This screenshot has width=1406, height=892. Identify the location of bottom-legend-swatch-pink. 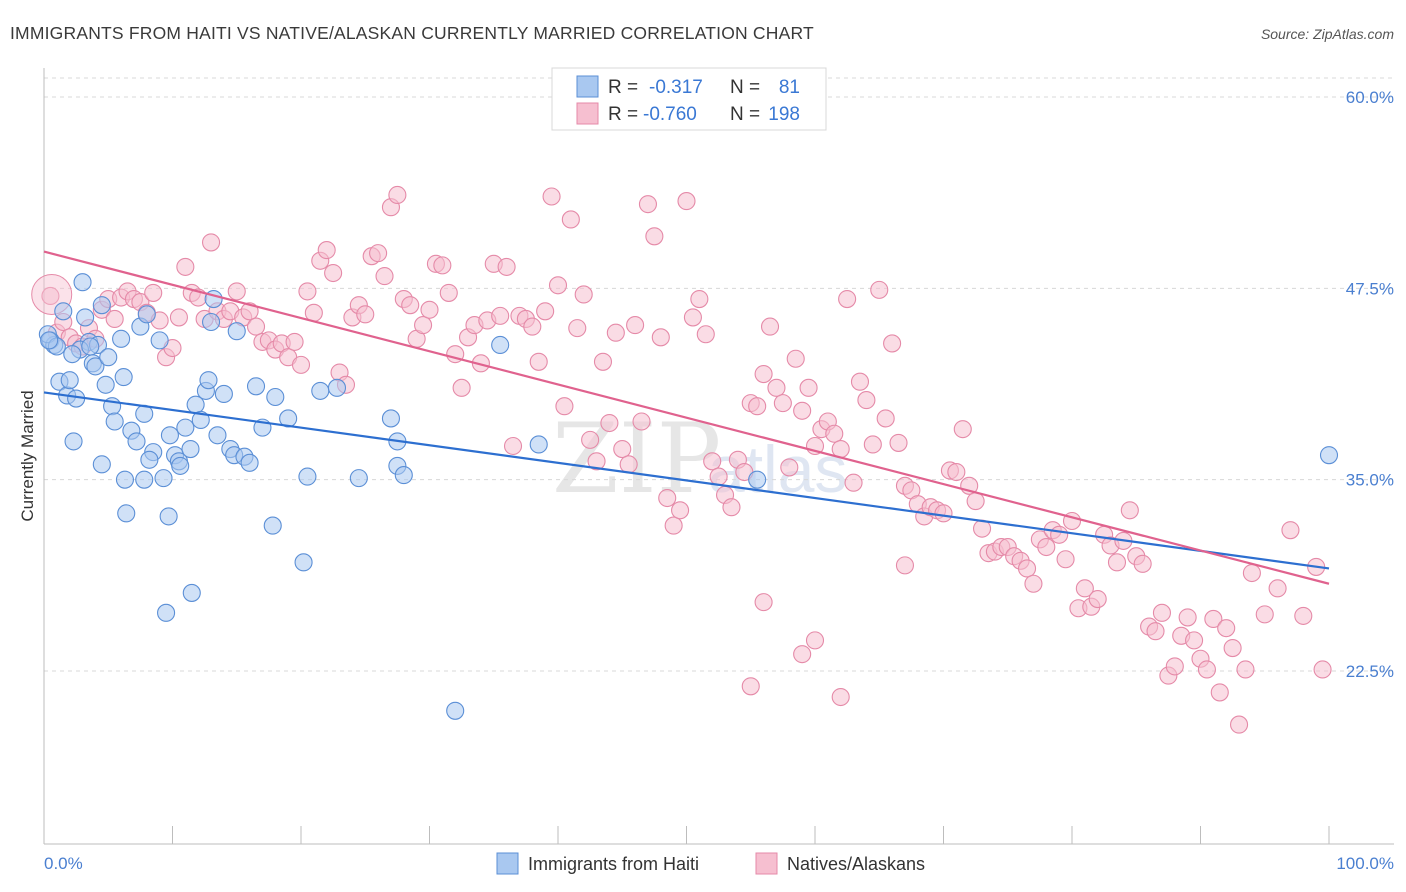
(766, 863).